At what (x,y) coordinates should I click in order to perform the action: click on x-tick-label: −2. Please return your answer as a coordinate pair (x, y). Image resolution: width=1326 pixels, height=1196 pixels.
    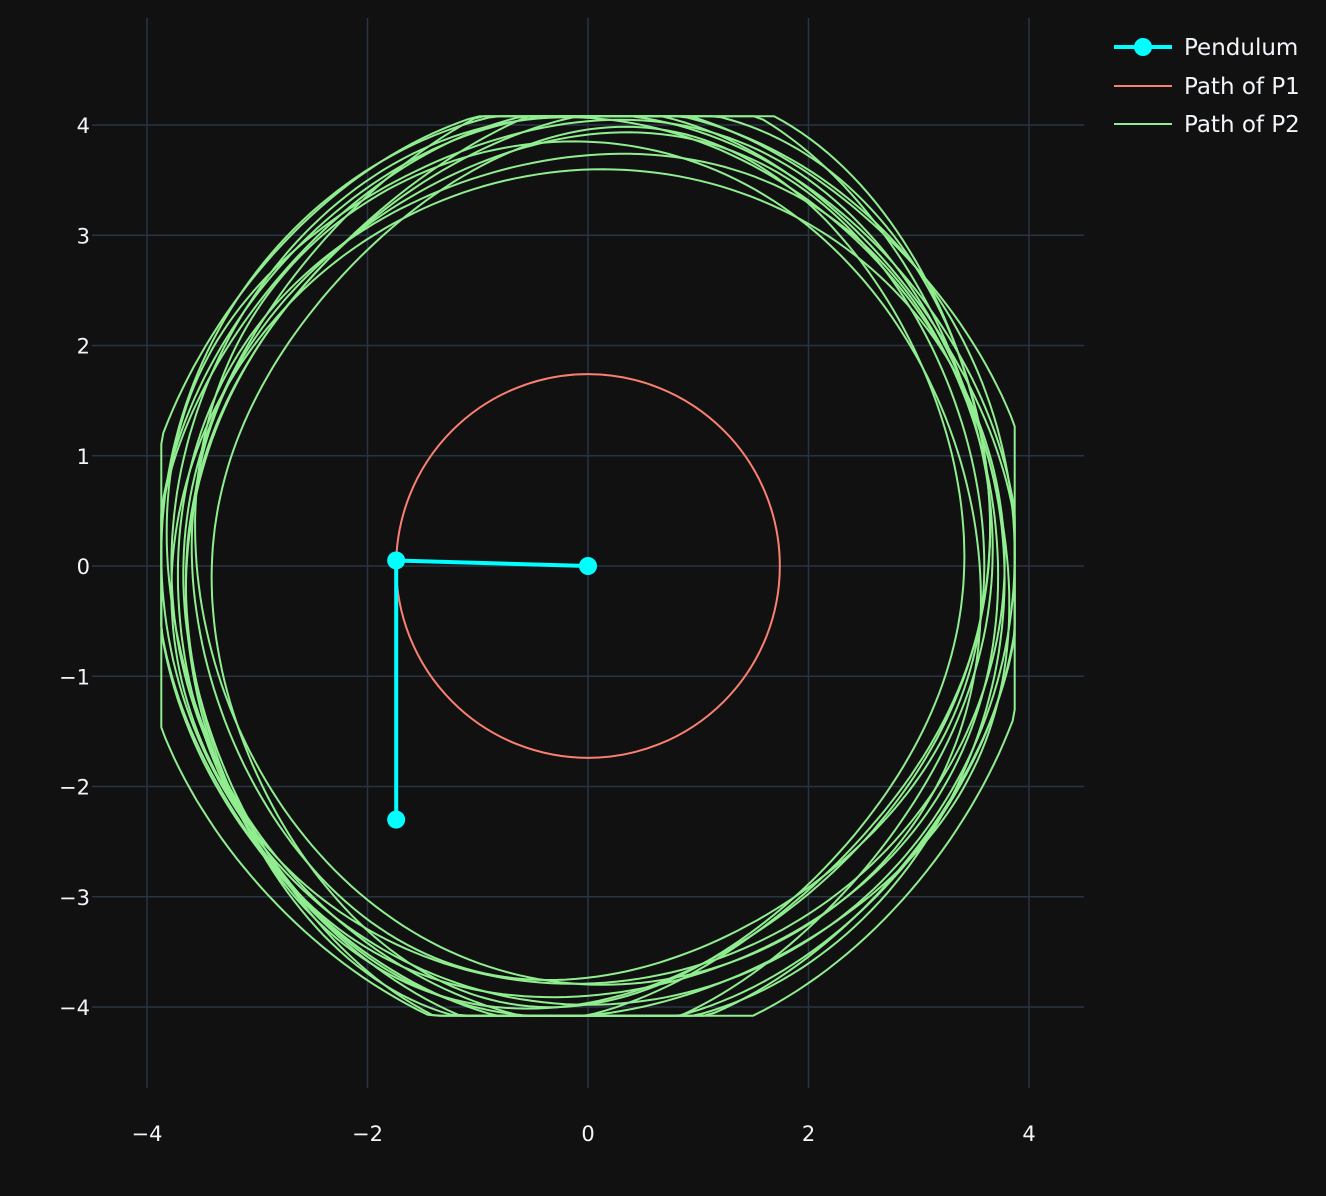
    Looking at the image, I should click on (367, 1134).